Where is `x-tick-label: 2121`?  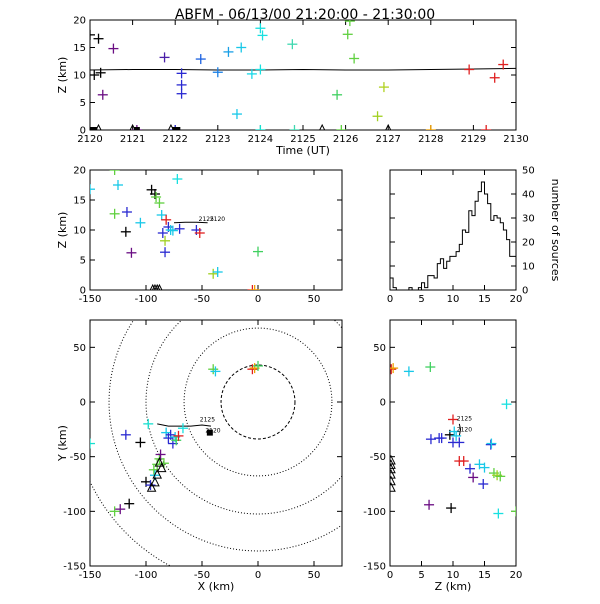
x-tick-label: 2121 is located at coordinates (132, 139).